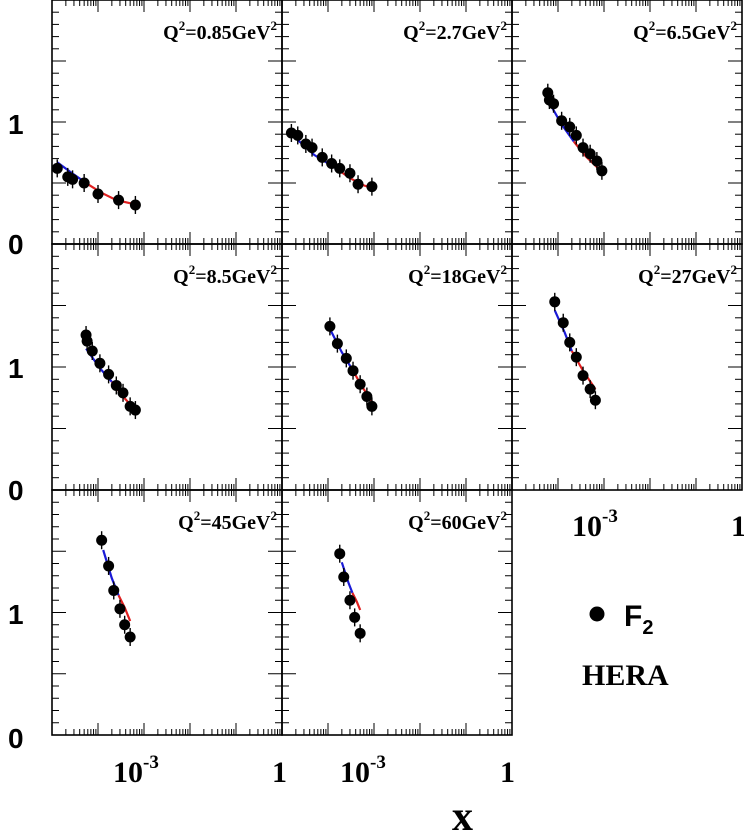 Image resolution: width=744 pixels, height=836 pixels. I want to click on q2-label: Q2=0.85GeV2, so click(220, 31).